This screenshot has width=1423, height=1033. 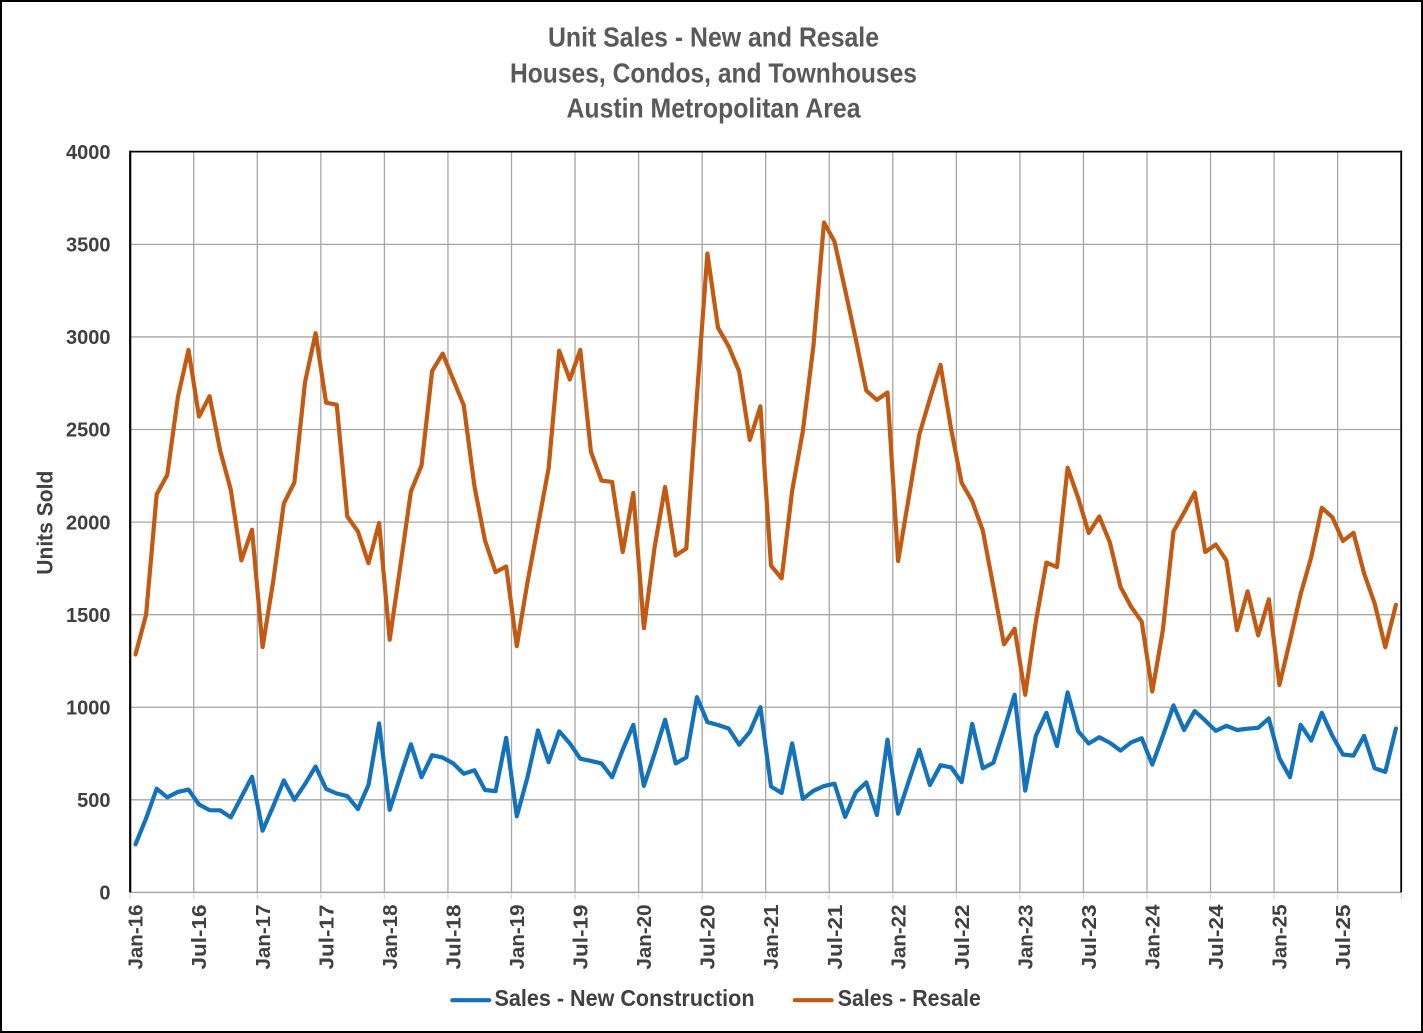 I want to click on svg-text: Unit Sales - New and Resale, so click(x=713, y=36).